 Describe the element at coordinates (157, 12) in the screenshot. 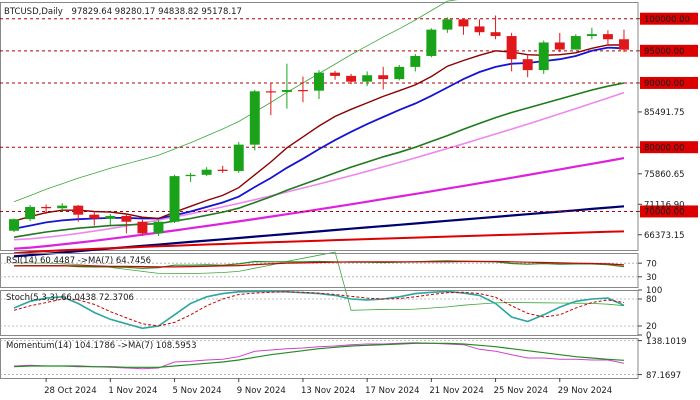

I see `ohlc-values: 97829.64 98280.17 94838.82 95178.17` at that location.